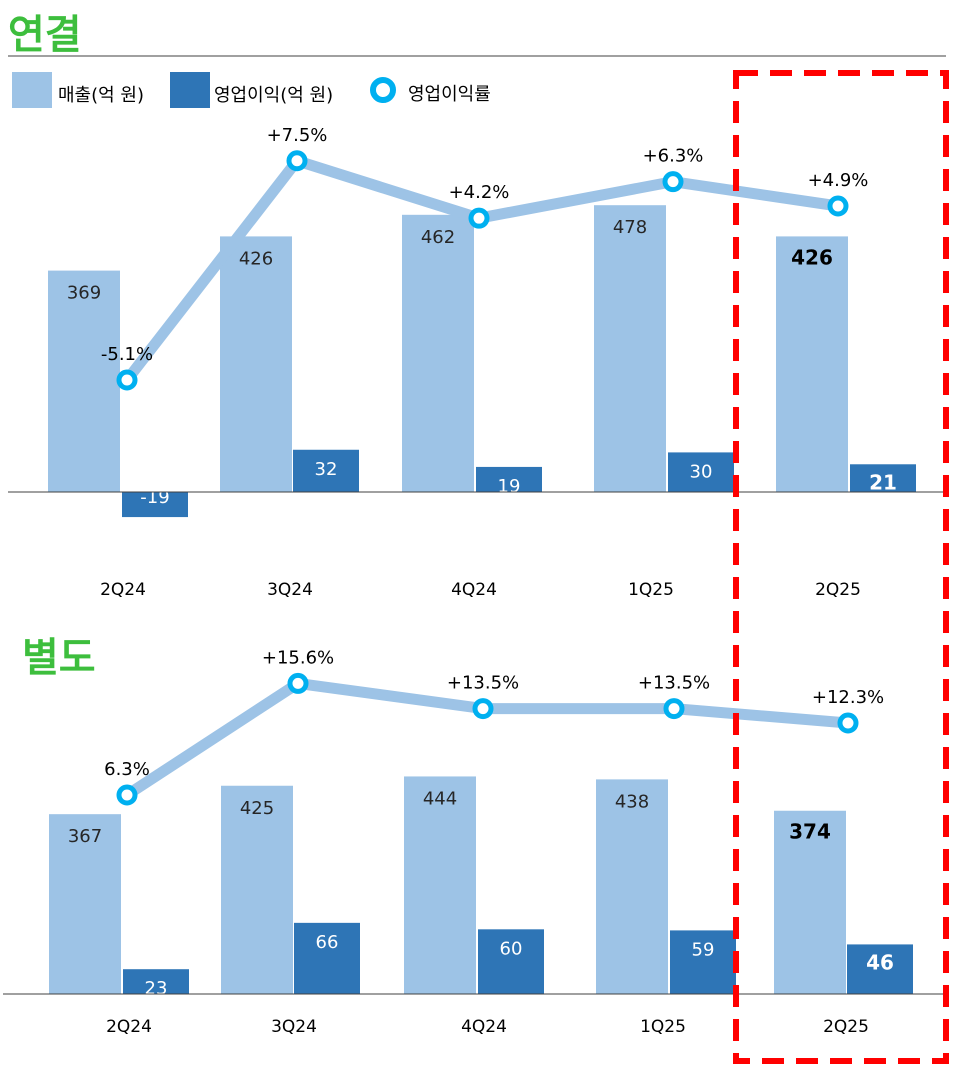 Image resolution: width=960 pixels, height=1089 pixels. I want to click on legend: 매출(억 원) 영업이익(억 원) 영업이익률, so click(251, 90).